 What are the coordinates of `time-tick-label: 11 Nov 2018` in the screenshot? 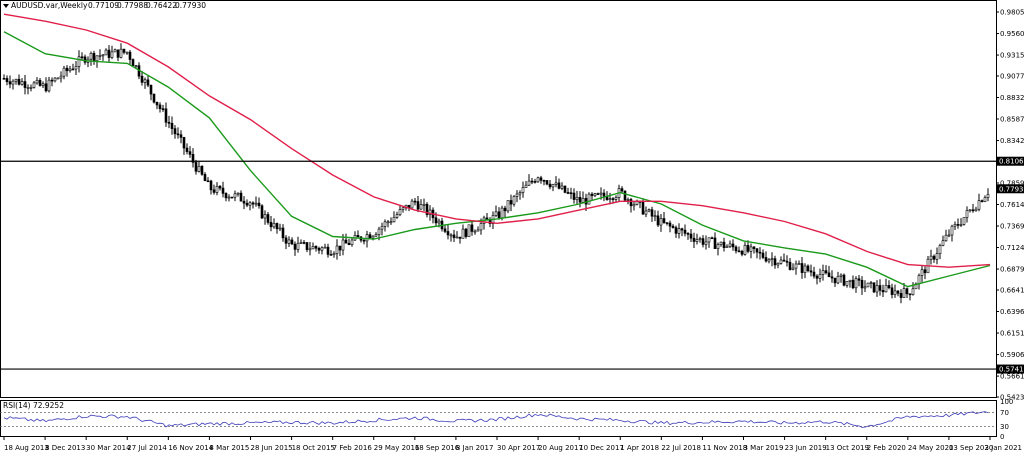 It's located at (724, 448).